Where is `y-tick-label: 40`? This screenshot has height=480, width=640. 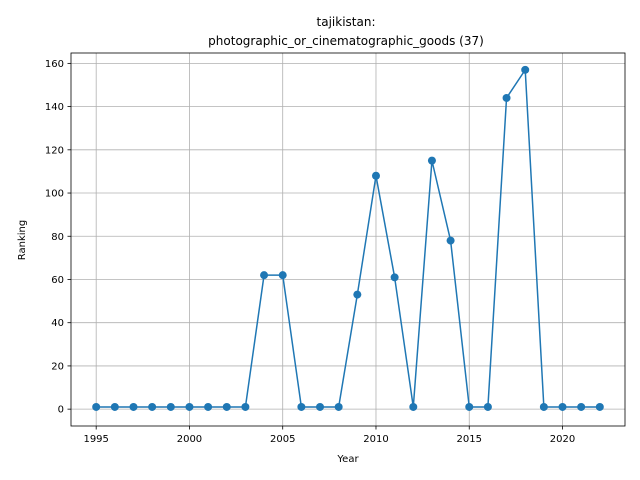 y-tick-label: 40 is located at coordinates (57, 323).